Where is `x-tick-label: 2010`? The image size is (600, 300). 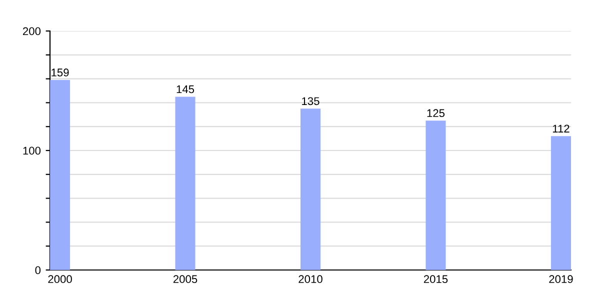
x-tick-label: 2010 is located at coordinates (310, 279).